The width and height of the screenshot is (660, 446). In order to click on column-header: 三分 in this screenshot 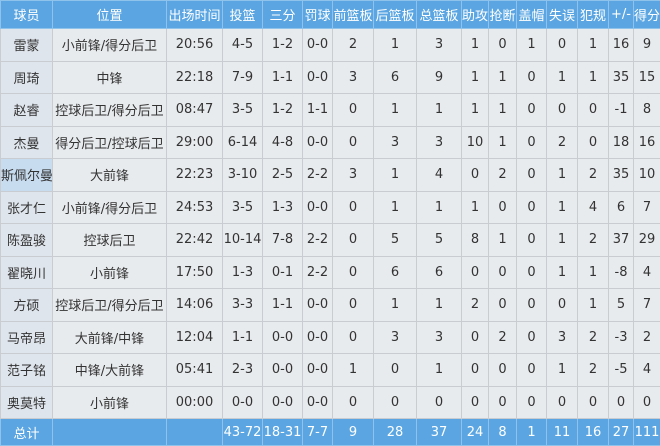, I will do `click(283, 15)`.